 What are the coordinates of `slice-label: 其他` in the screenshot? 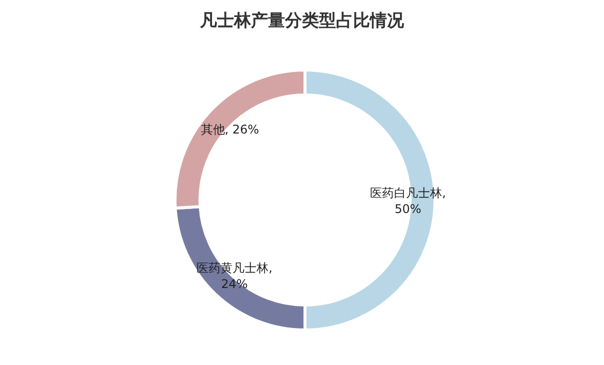 It's located at (212, 129).